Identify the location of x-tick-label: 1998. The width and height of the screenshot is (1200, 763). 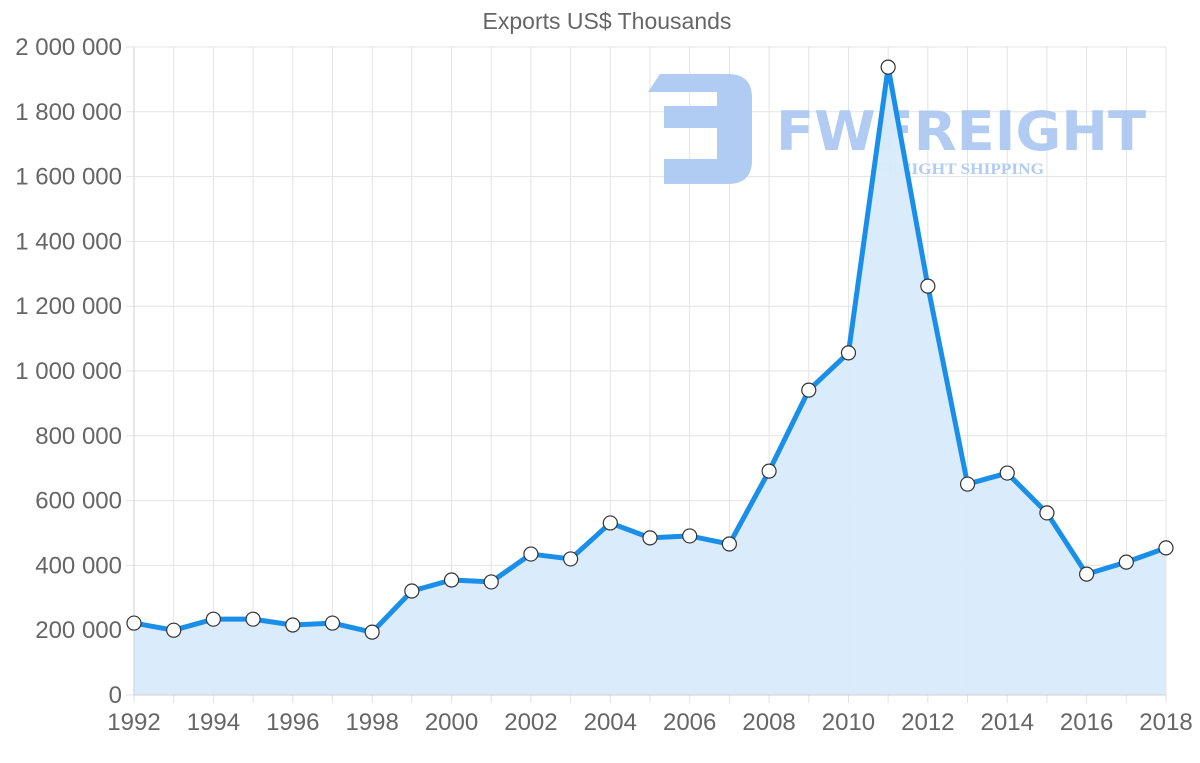
(371, 722).